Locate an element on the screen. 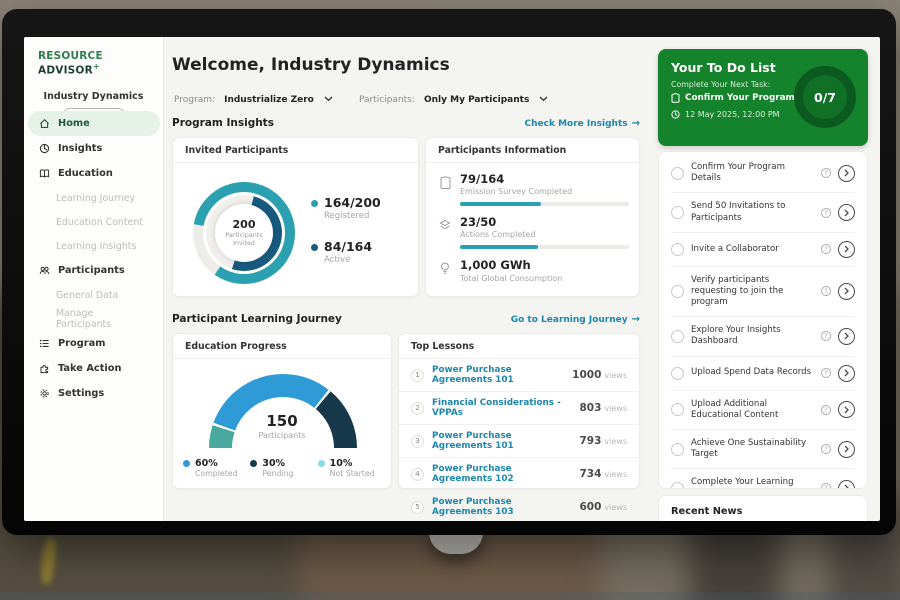 The image size is (900, 600). sidebar-item-education-content: Education Content is located at coordinates (94, 222).